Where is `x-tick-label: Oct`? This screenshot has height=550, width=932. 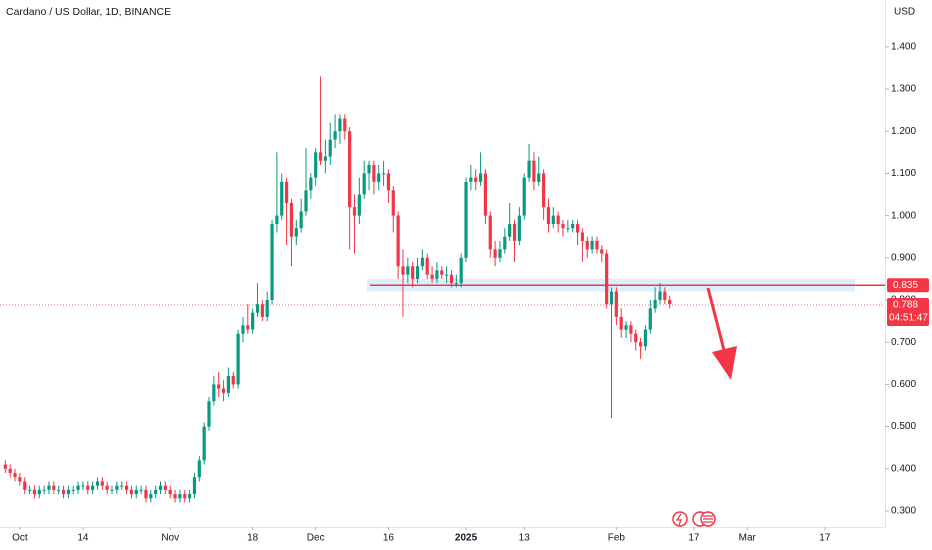
x-tick-label: Oct is located at coordinates (20, 538).